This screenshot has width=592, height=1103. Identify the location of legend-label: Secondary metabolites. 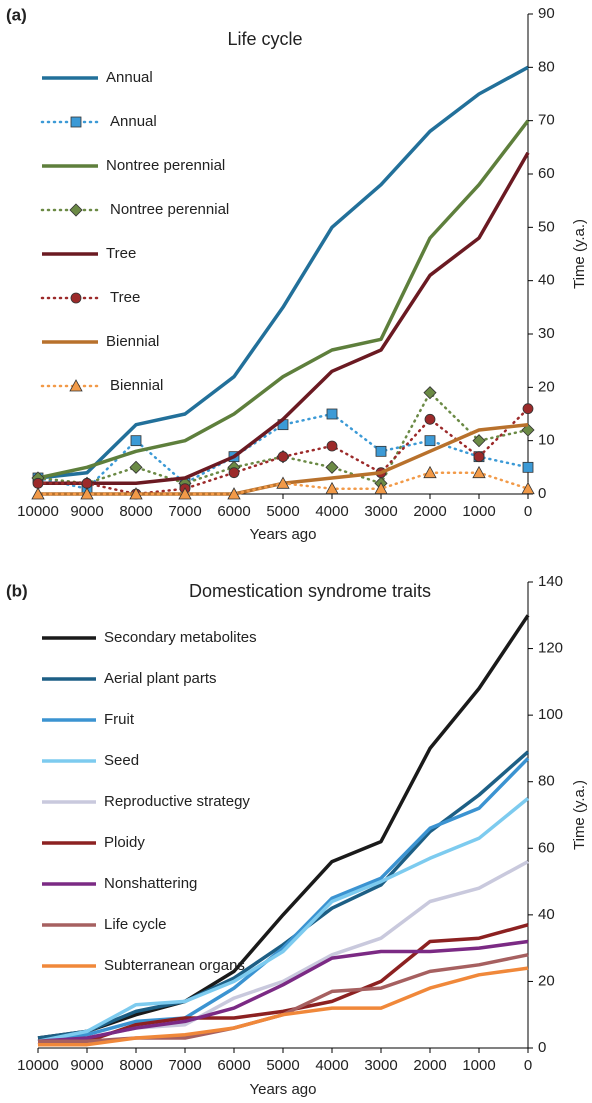
(180, 637).